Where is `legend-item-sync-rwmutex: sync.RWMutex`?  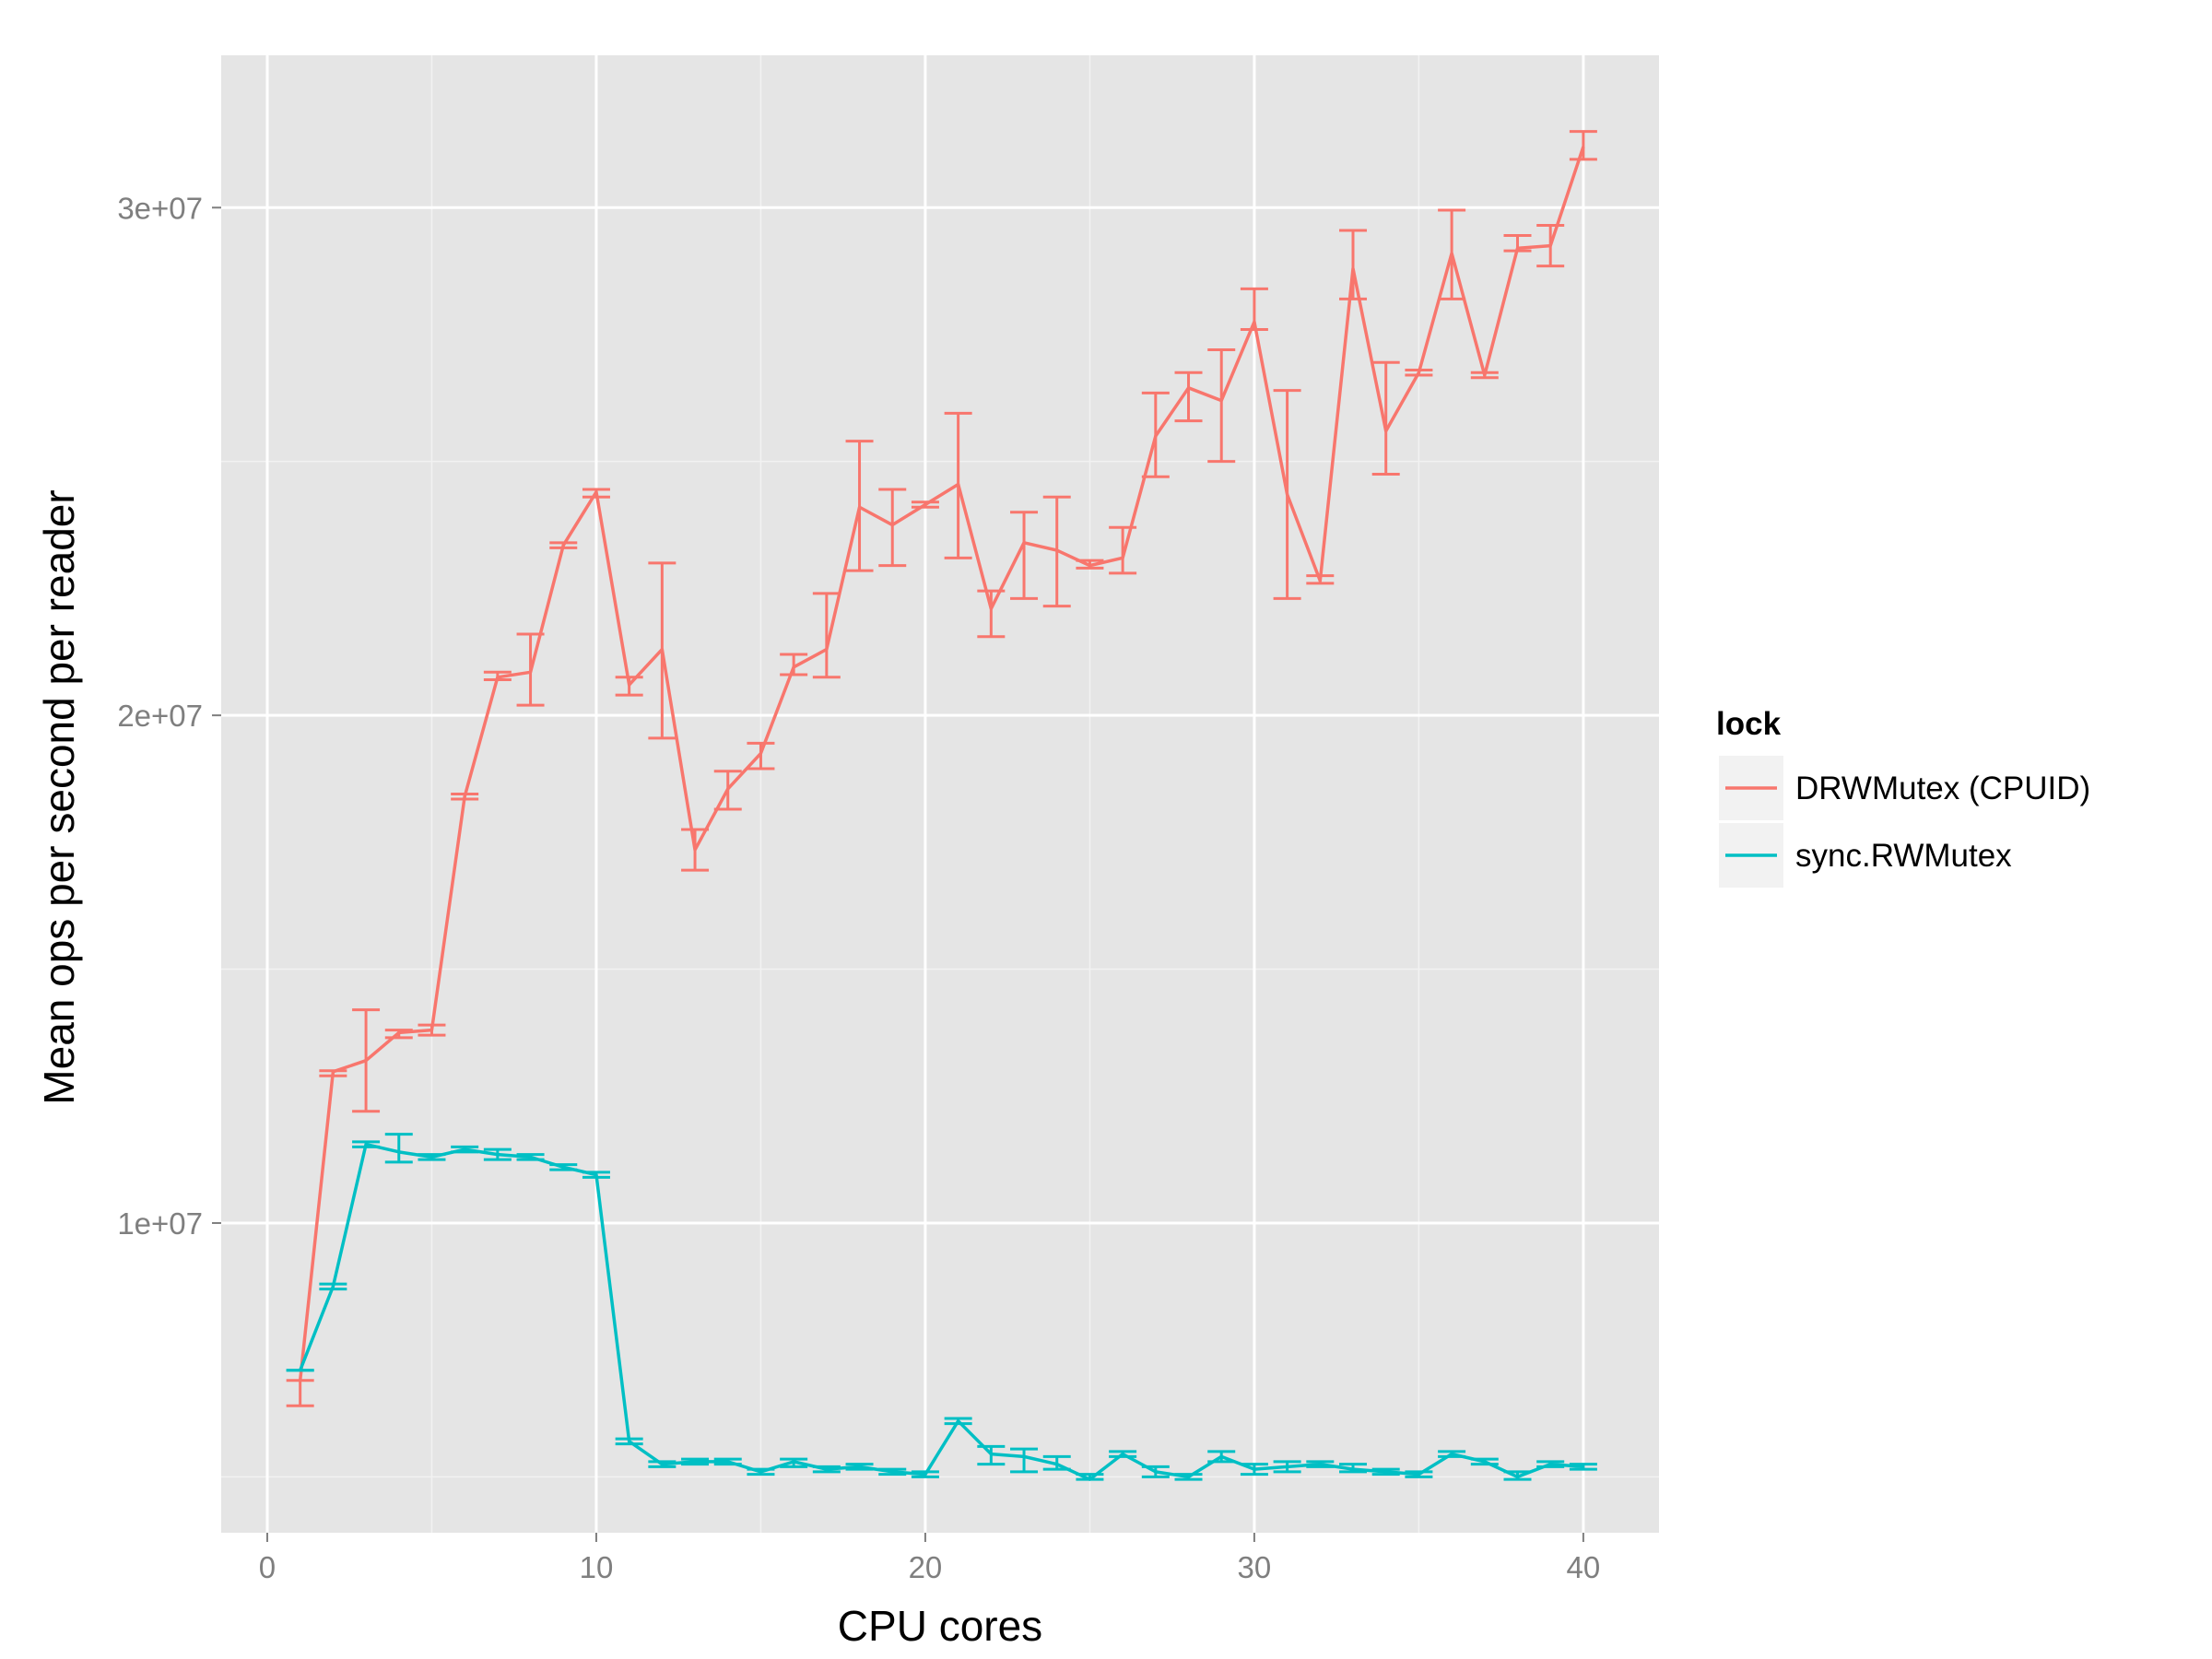 legend-item-sync-rwmutex: sync.RWMutex is located at coordinates (1865, 855).